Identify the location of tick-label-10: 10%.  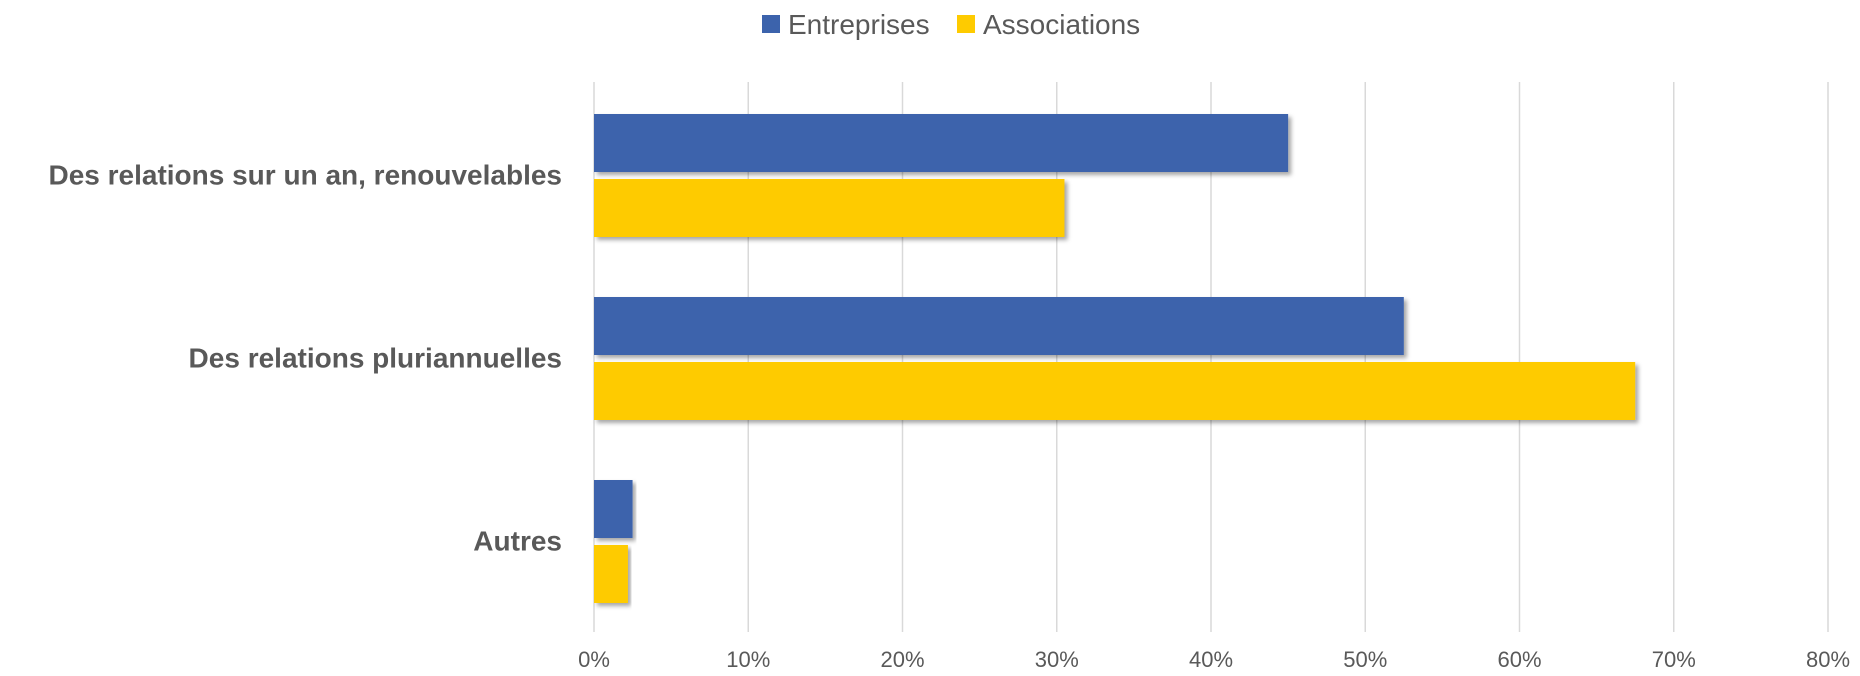
(748, 659).